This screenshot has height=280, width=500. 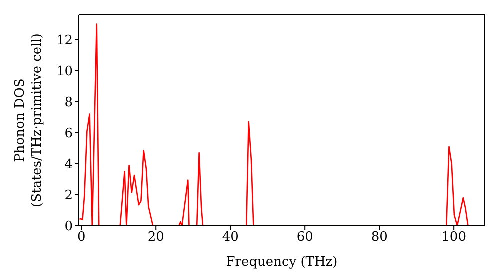 I want to click on y-tick-label: 0, so click(x=68, y=227).